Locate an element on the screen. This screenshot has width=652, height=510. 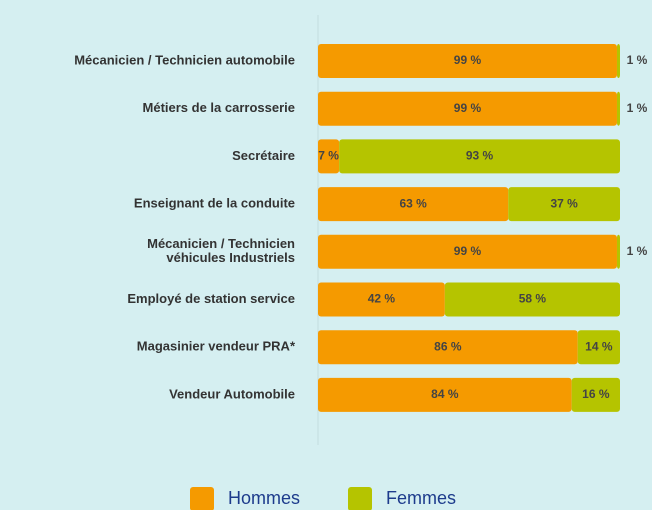
value-label: 86 % is located at coordinates (448, 346).